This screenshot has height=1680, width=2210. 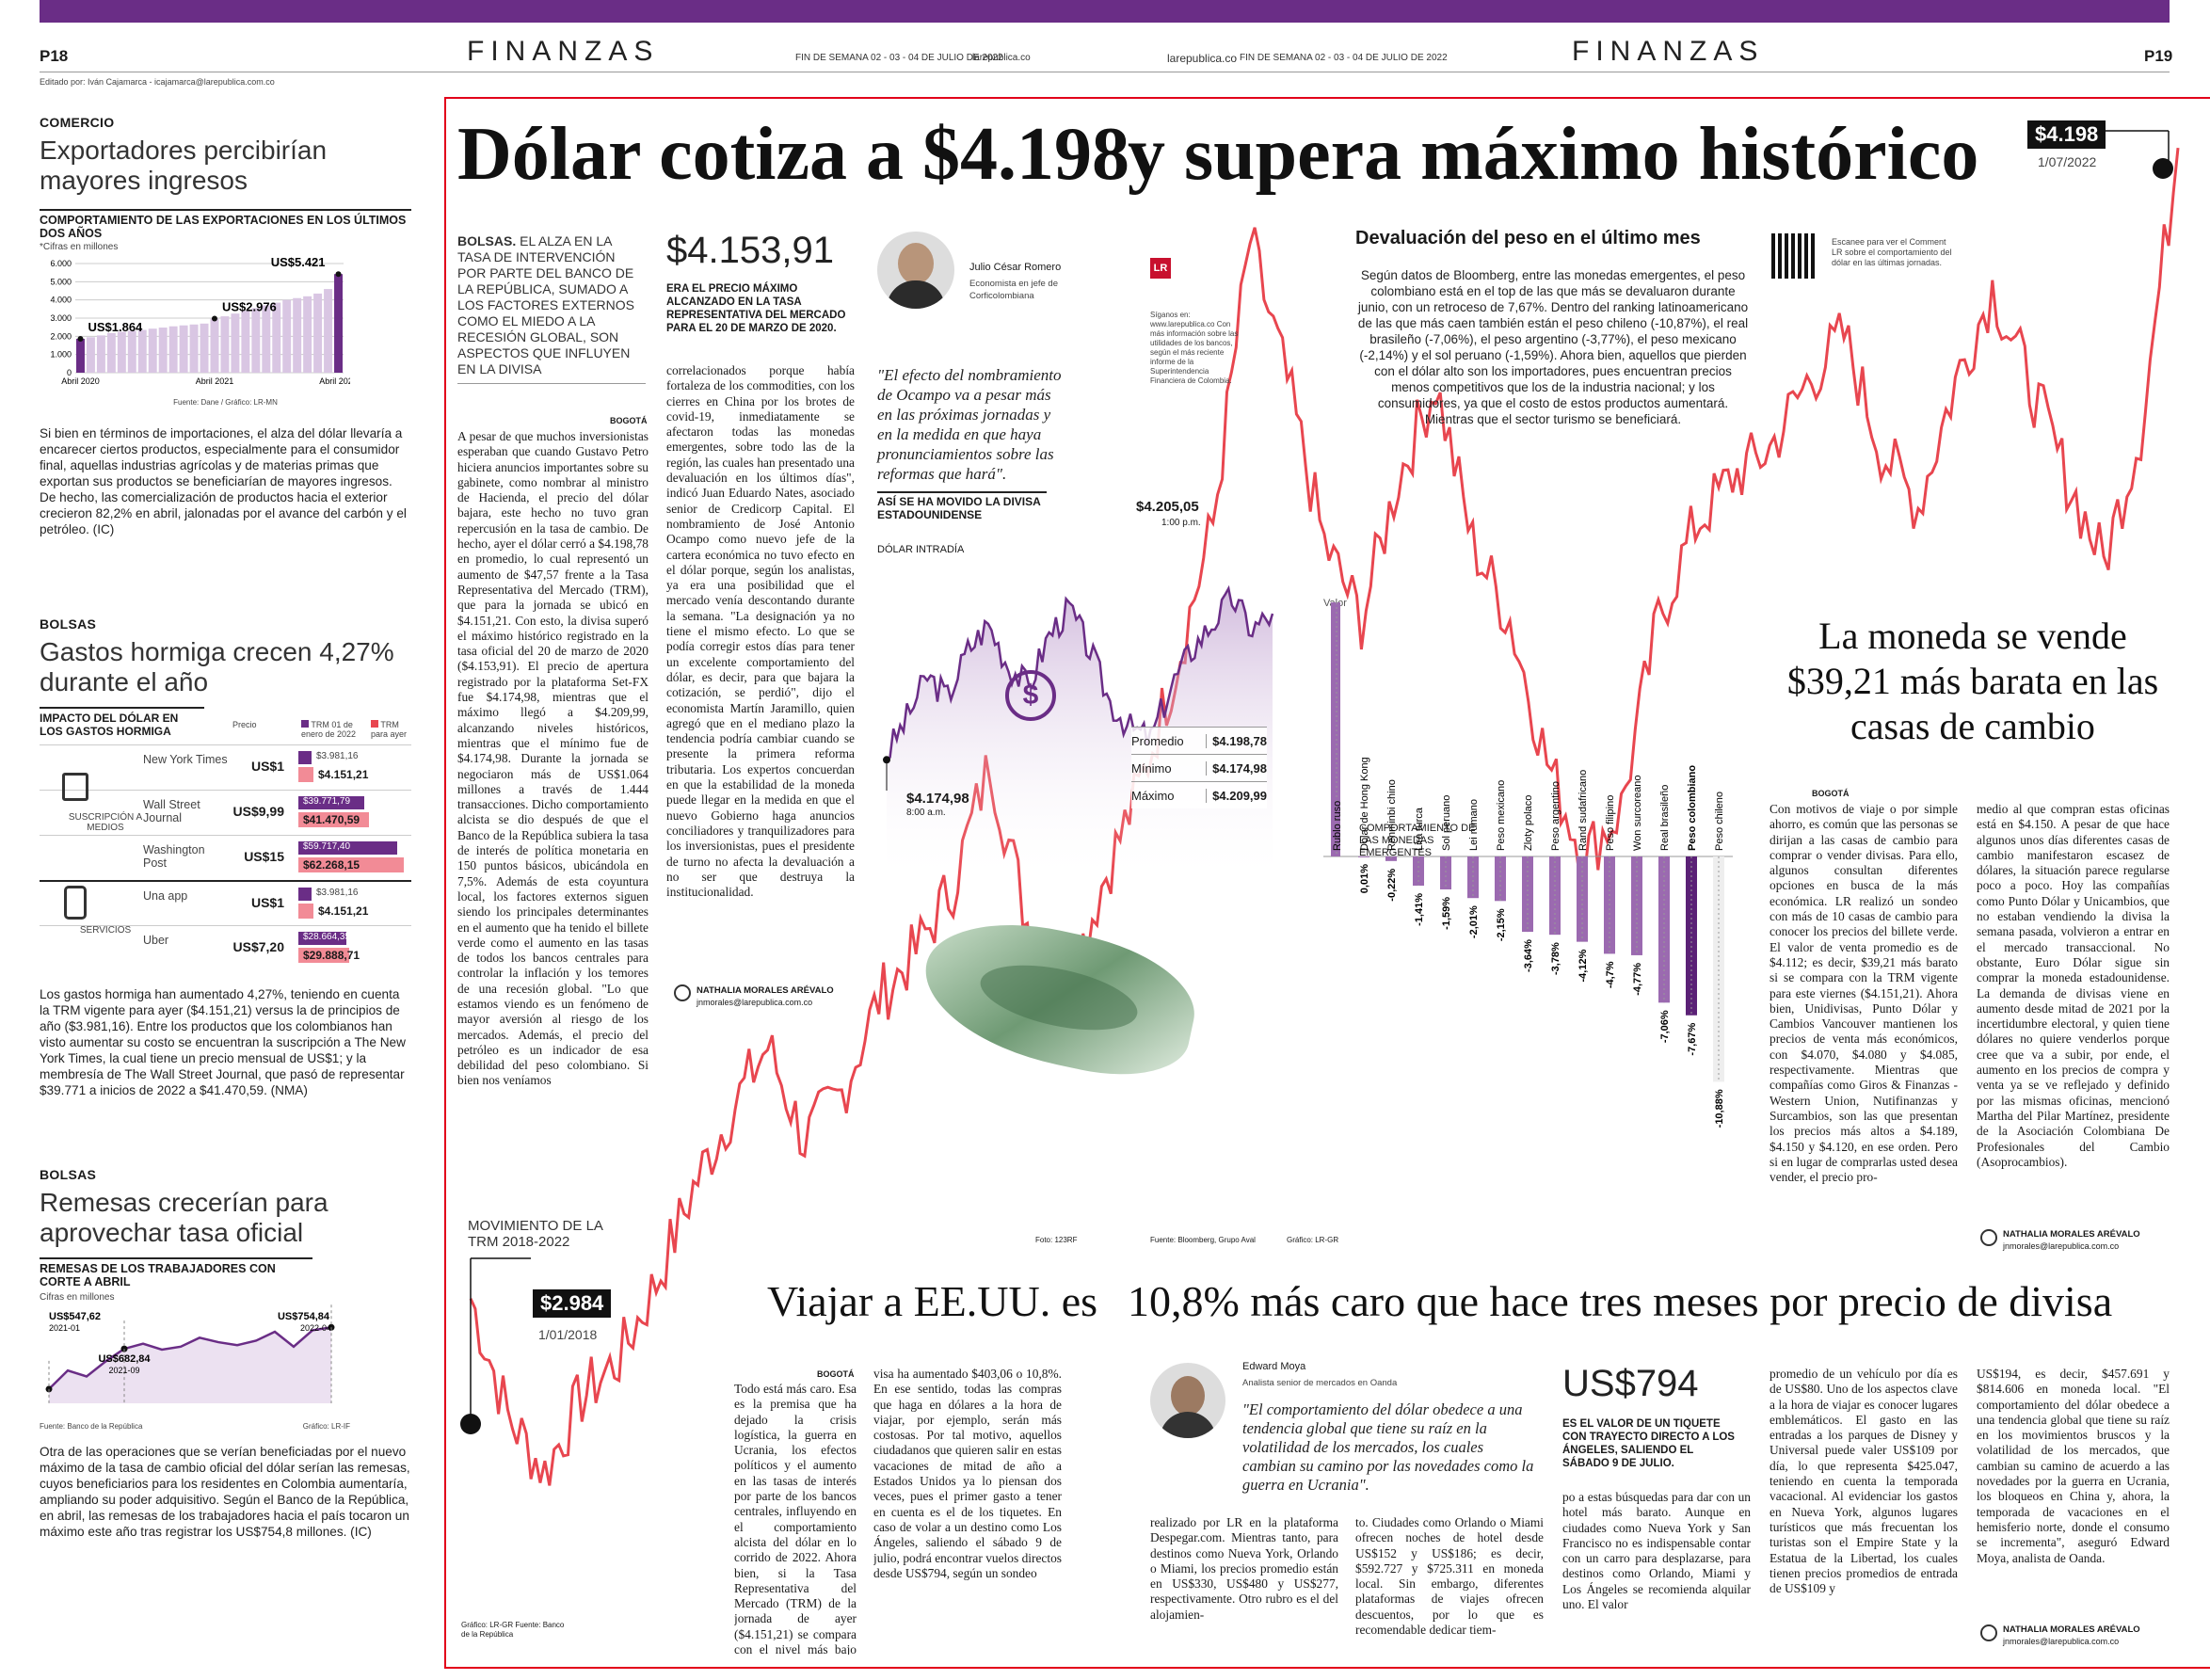 What do you see at coordinates (1583, 965) in the screenshot?
I see `value-label: -4,12%` at bounding box center [1583, 965].